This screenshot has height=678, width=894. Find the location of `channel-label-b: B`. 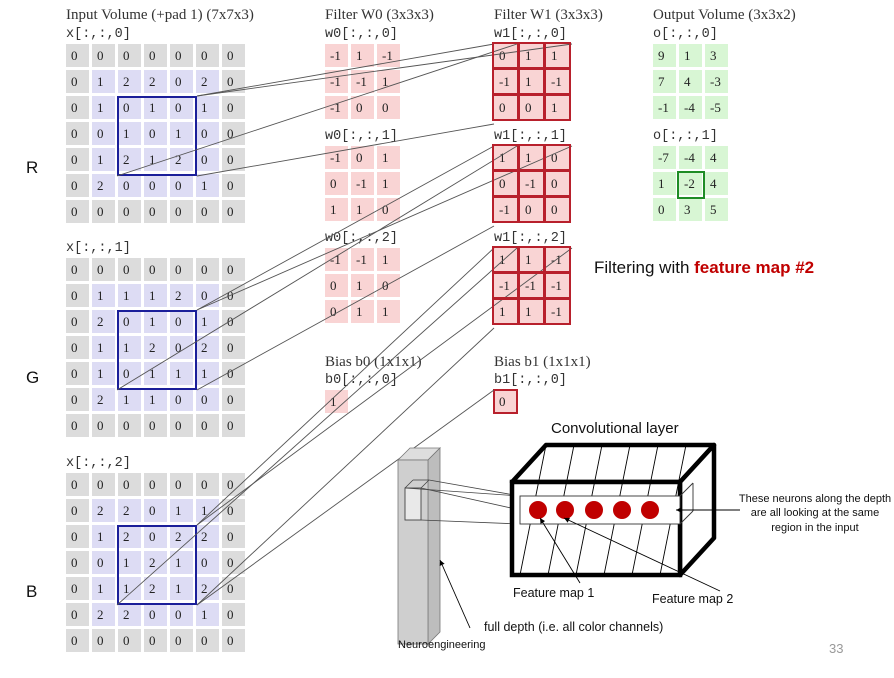

channel-label-b: B is located at coordinates (32, 591).